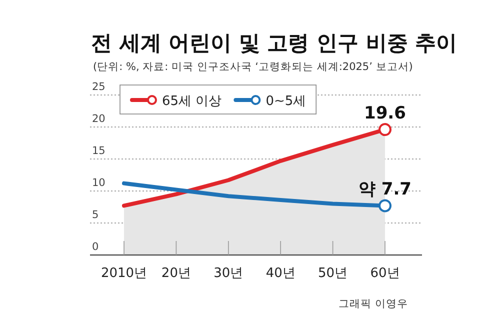 This screenshot has width=500, height=329. Describe the element at coordinates (95, 247) in the screenshot. I see `y-tick-label: 0` at that location.